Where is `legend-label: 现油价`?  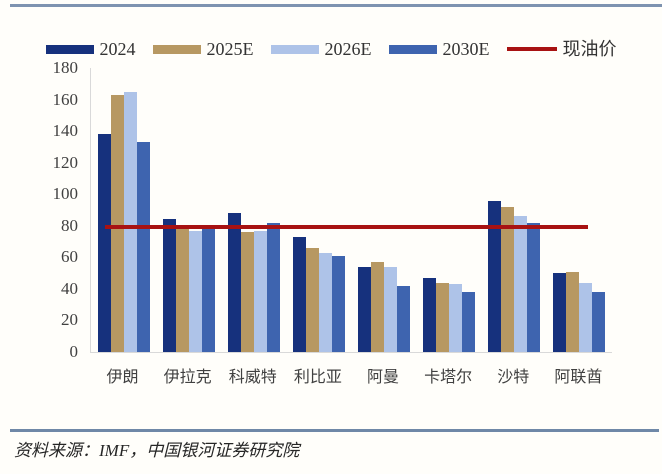
legend-label: 现油价 is located at coordinates (589, 49).